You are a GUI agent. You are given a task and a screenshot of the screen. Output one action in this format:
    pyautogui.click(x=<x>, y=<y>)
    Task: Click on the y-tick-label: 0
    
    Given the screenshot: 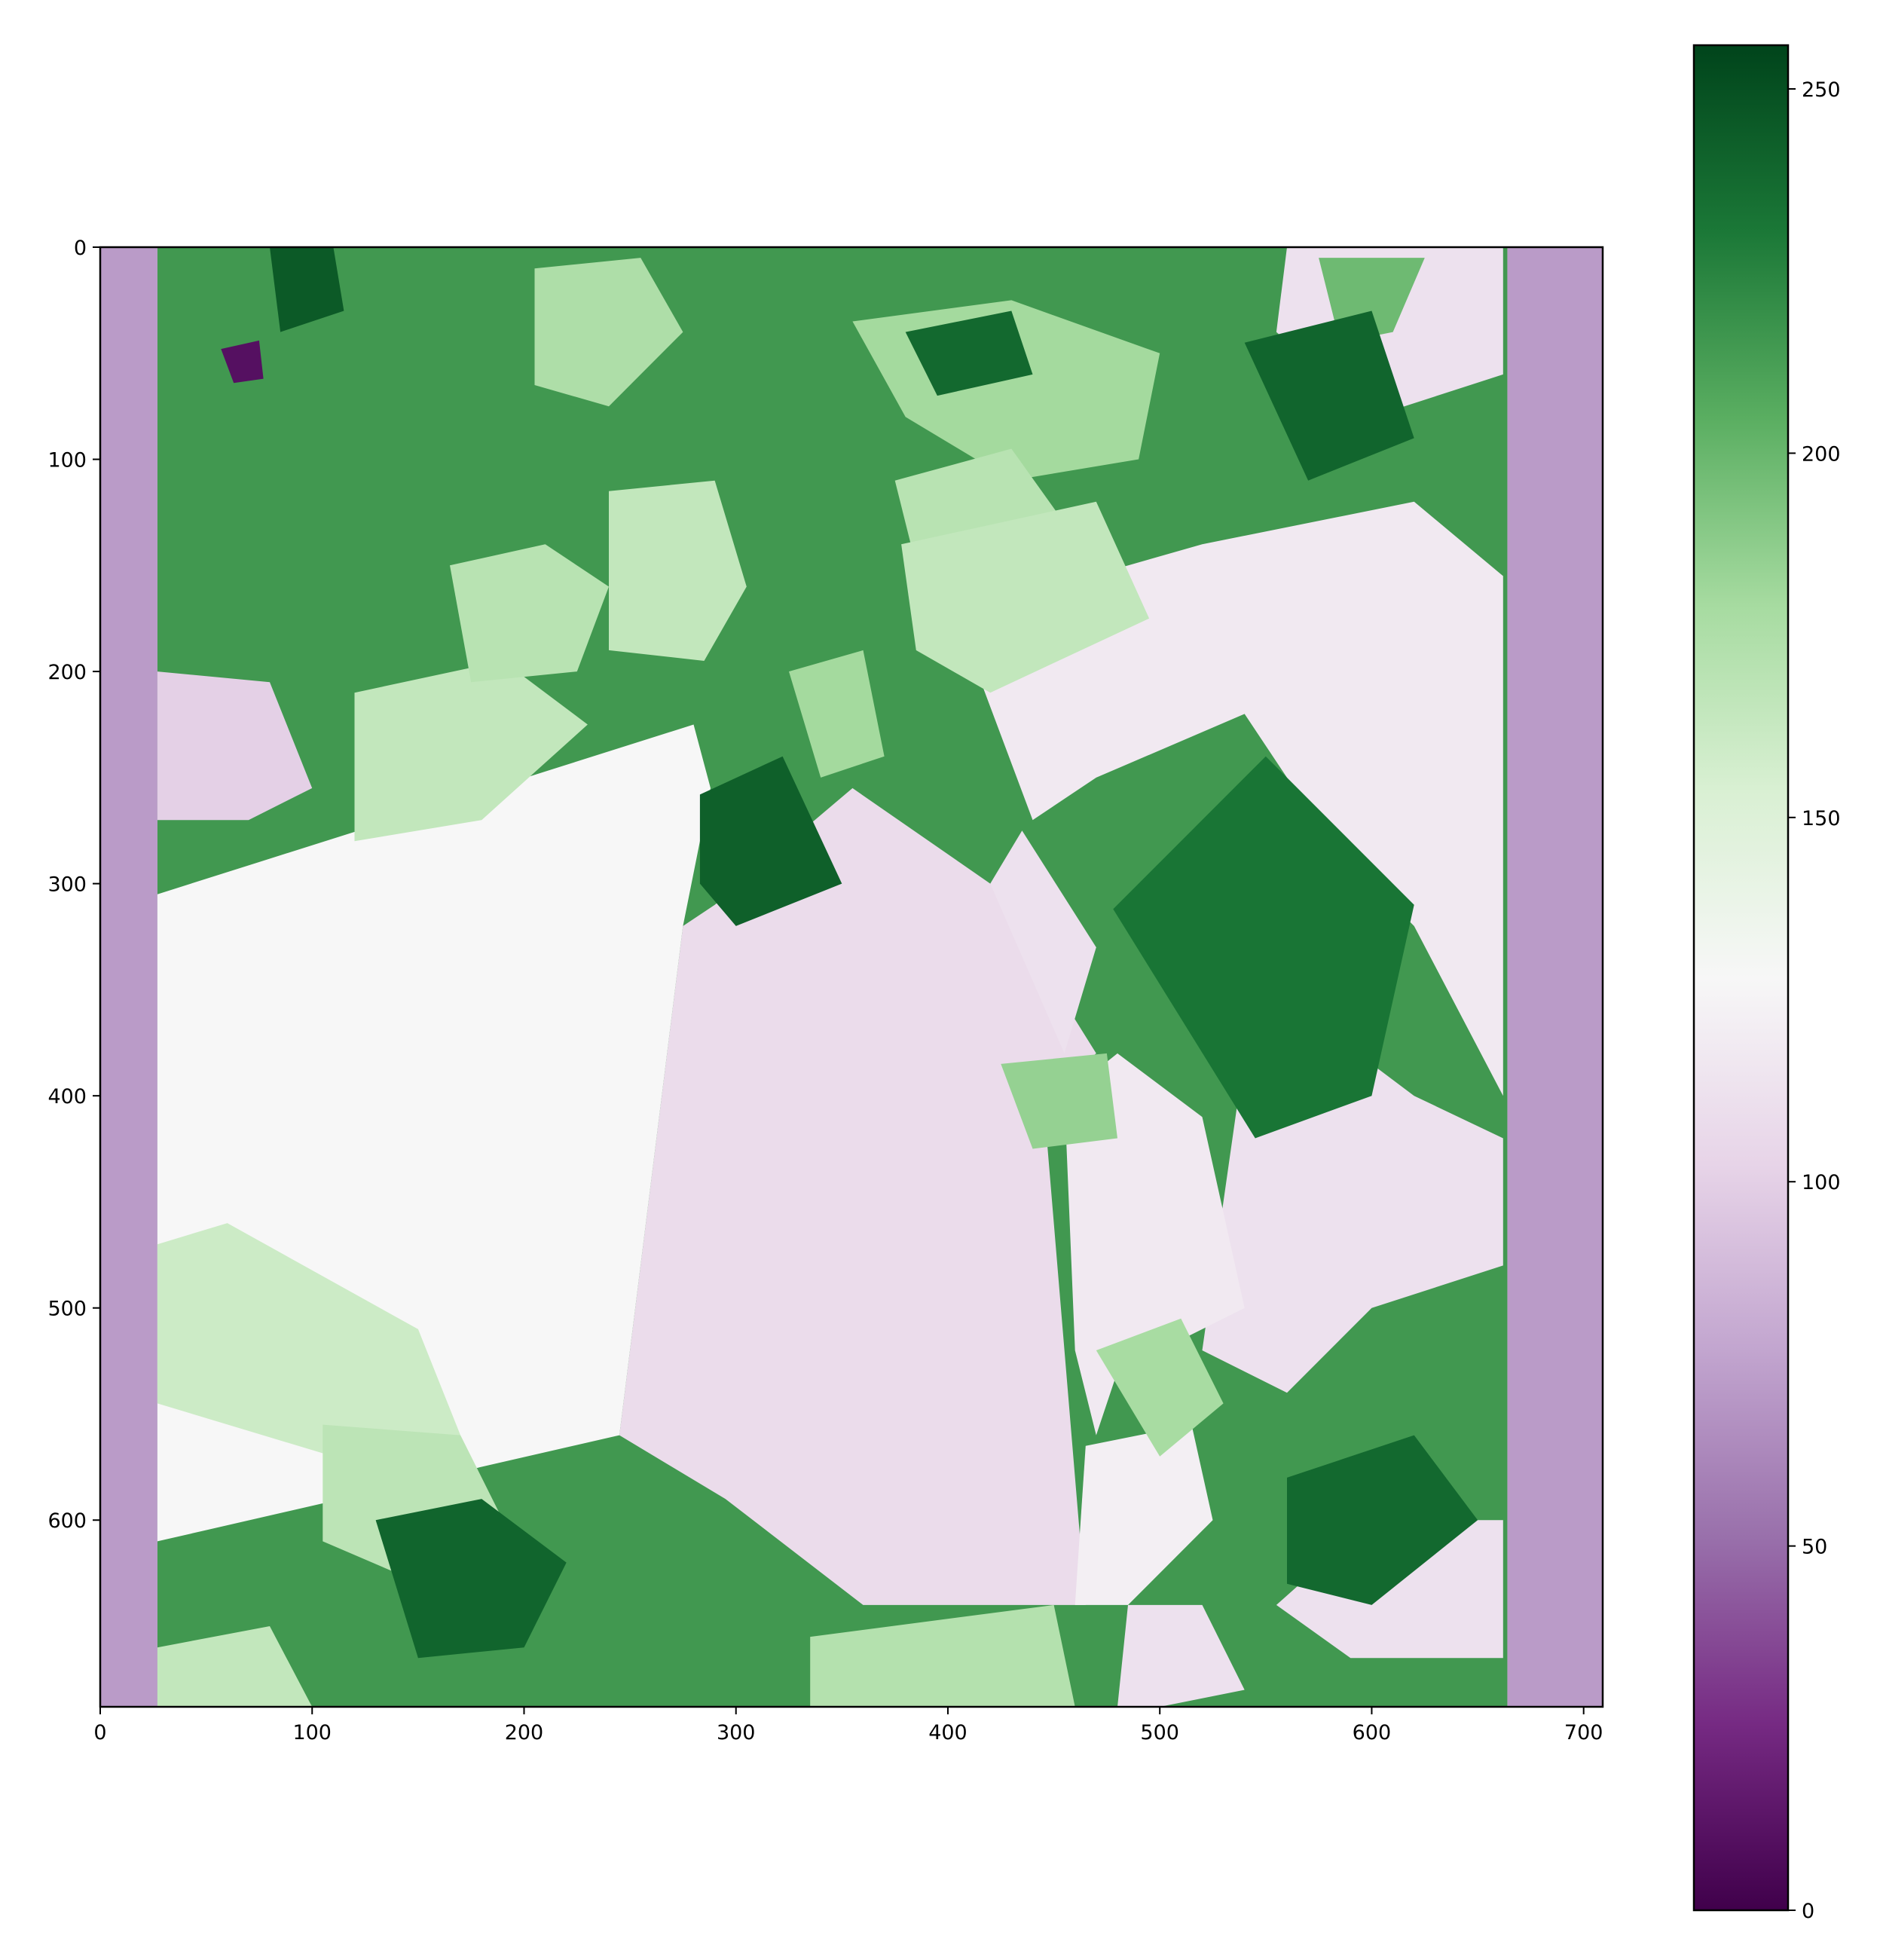 What is the action you would take?
    pyautogui.click(x=80, y=248)
    